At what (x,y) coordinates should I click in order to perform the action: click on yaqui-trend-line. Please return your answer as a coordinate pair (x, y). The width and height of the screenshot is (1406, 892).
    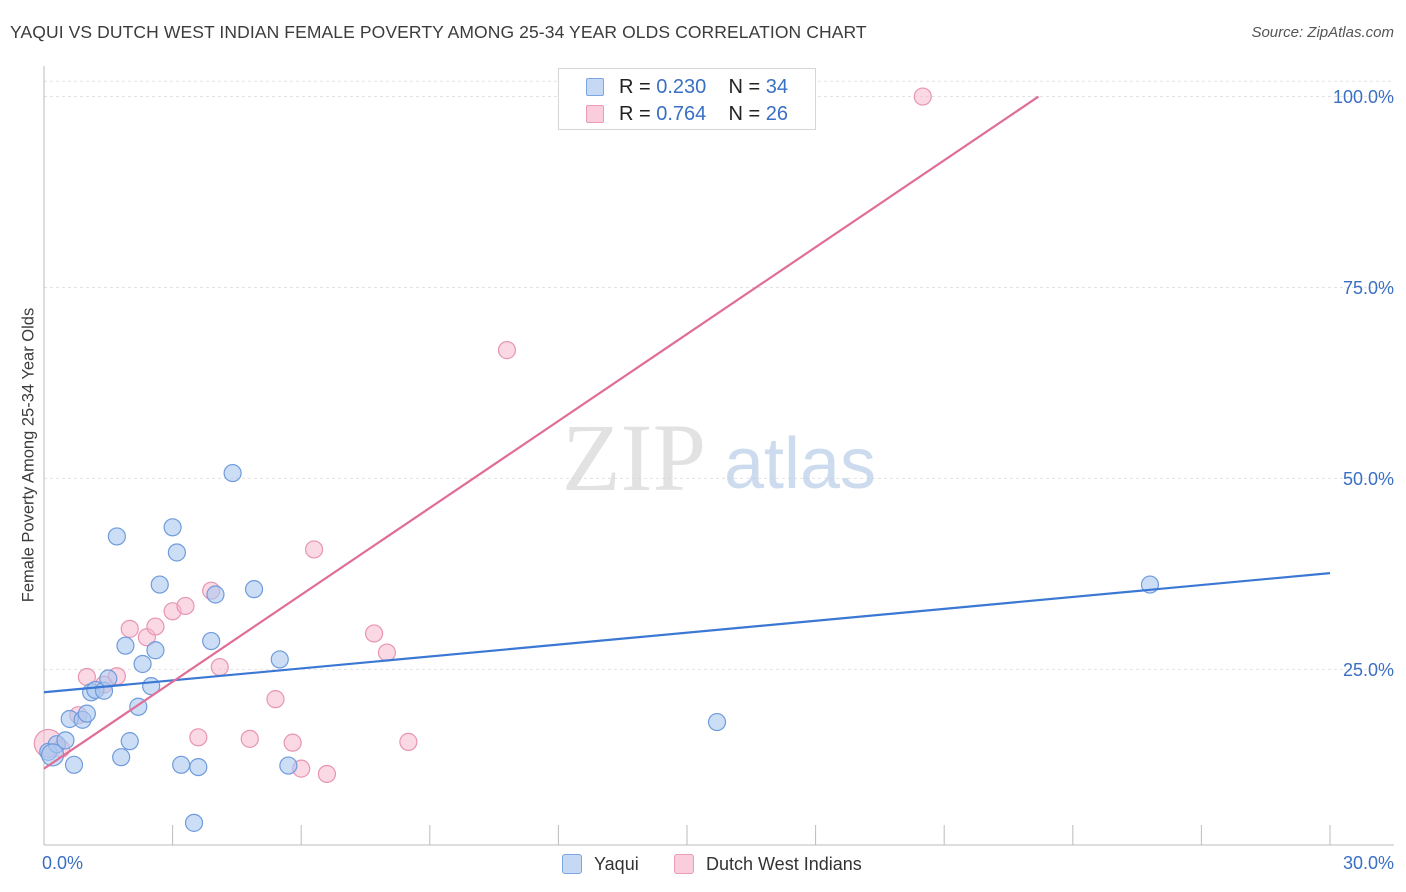
    Looking at the image, I should click on (687, 633).